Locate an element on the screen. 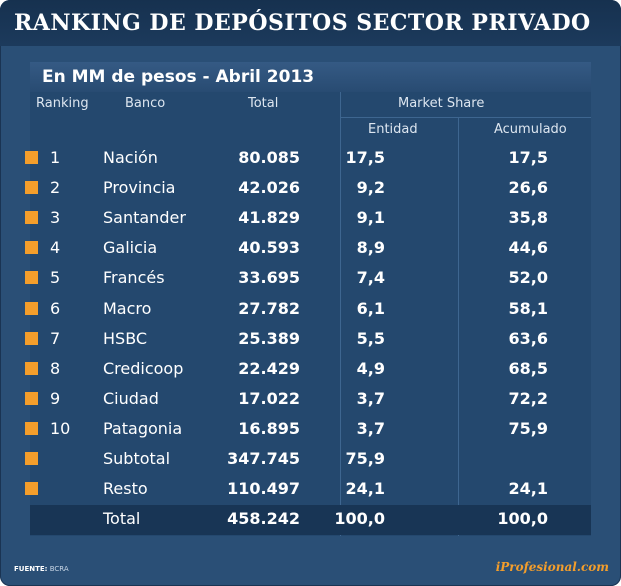  header-total: Total is located at coordinates (263, 103).